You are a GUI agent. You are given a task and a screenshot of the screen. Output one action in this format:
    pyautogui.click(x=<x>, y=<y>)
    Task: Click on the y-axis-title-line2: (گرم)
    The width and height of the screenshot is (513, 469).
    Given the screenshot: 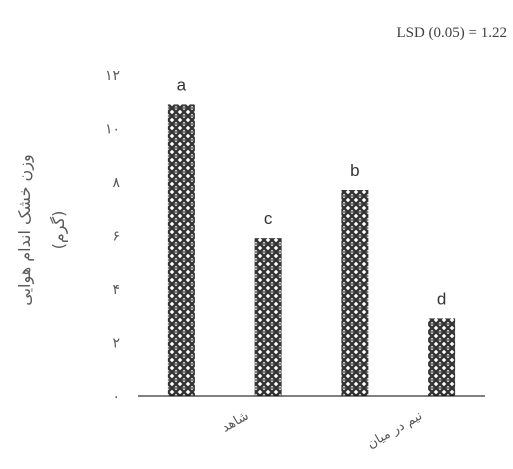 What is the action you would take?
    pyautogui.click(x=59, y=230)
    